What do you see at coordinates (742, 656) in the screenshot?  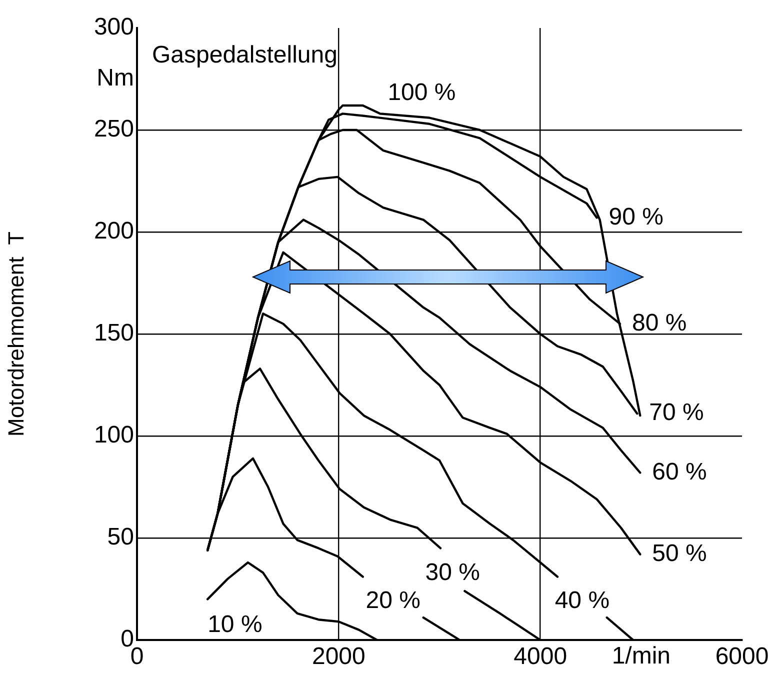 I see `x-tick-label: 6000` at bounding box center [742, 656].